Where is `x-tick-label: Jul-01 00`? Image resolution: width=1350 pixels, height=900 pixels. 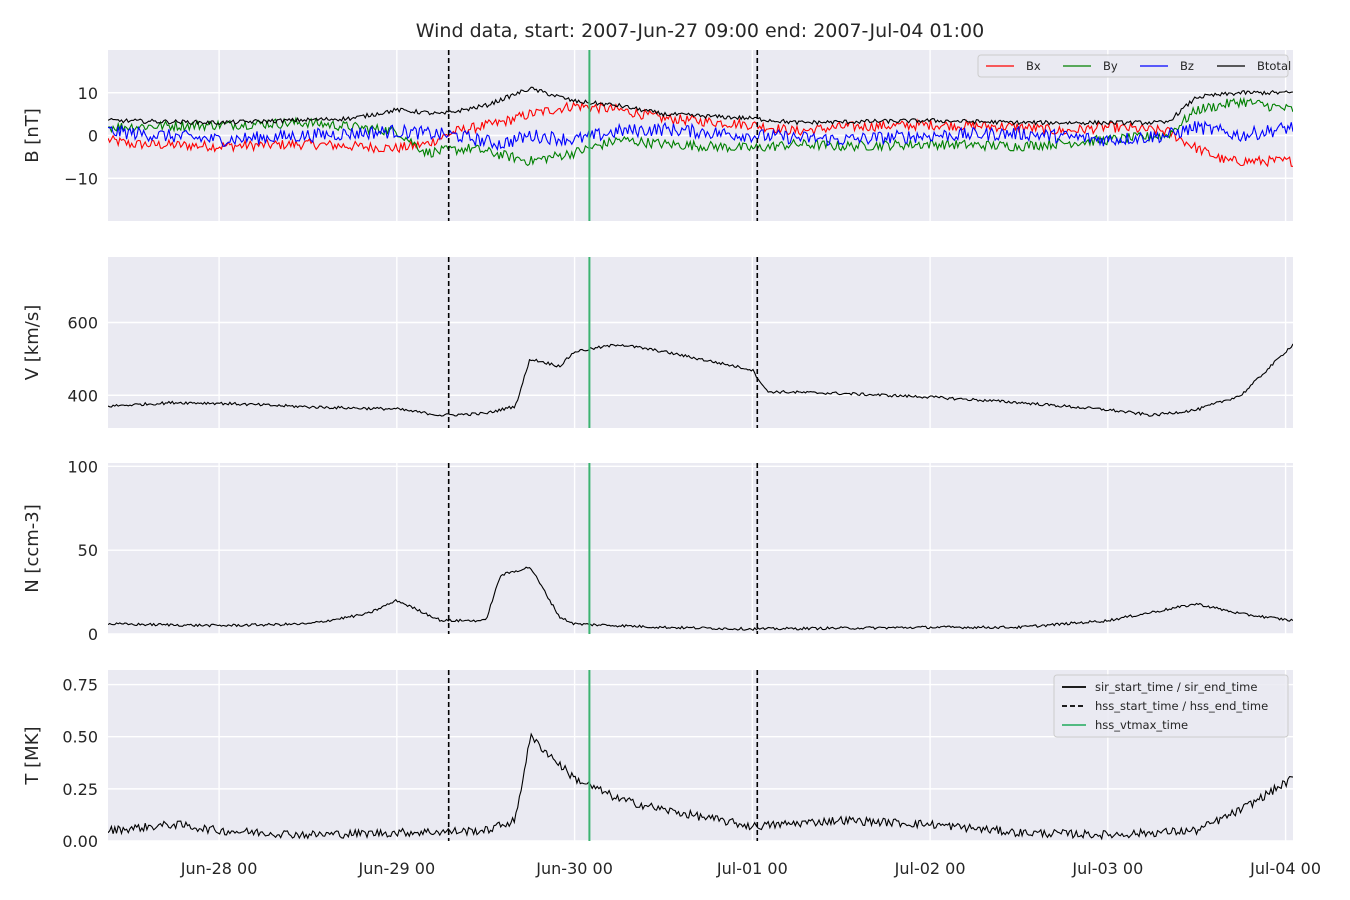 x-tick-label: Jul-01 00 is located at coordinates (752, 868).